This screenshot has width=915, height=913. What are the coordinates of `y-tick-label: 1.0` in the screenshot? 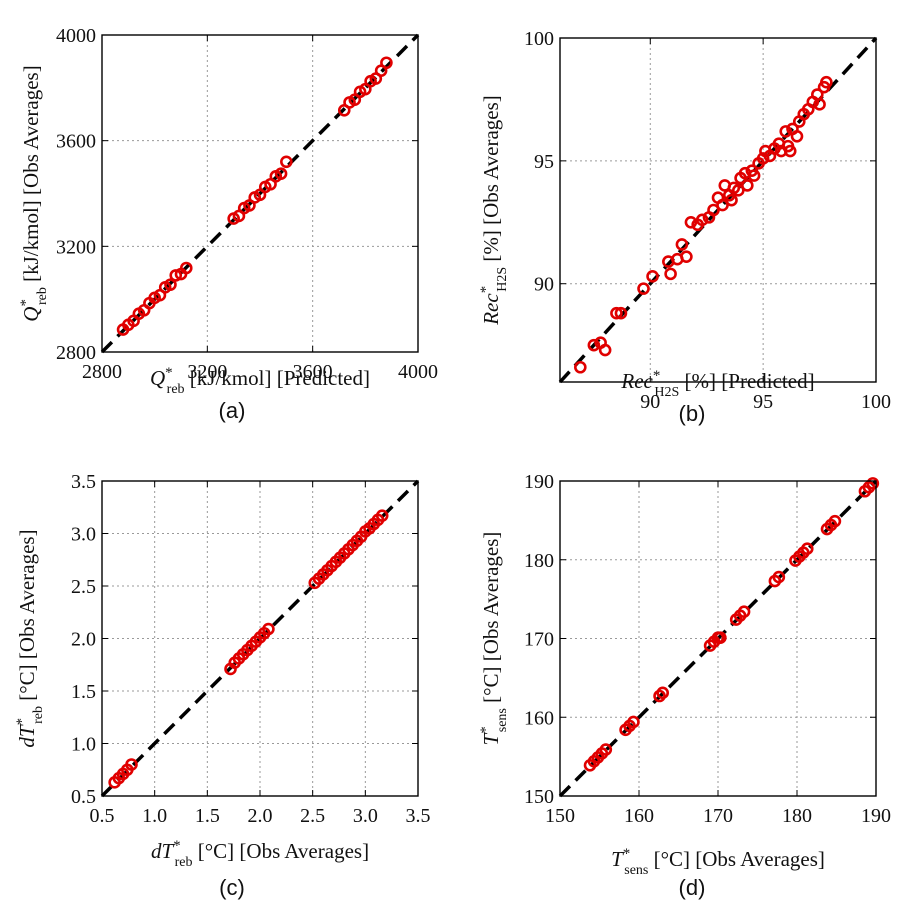 It's located at (83, 745).